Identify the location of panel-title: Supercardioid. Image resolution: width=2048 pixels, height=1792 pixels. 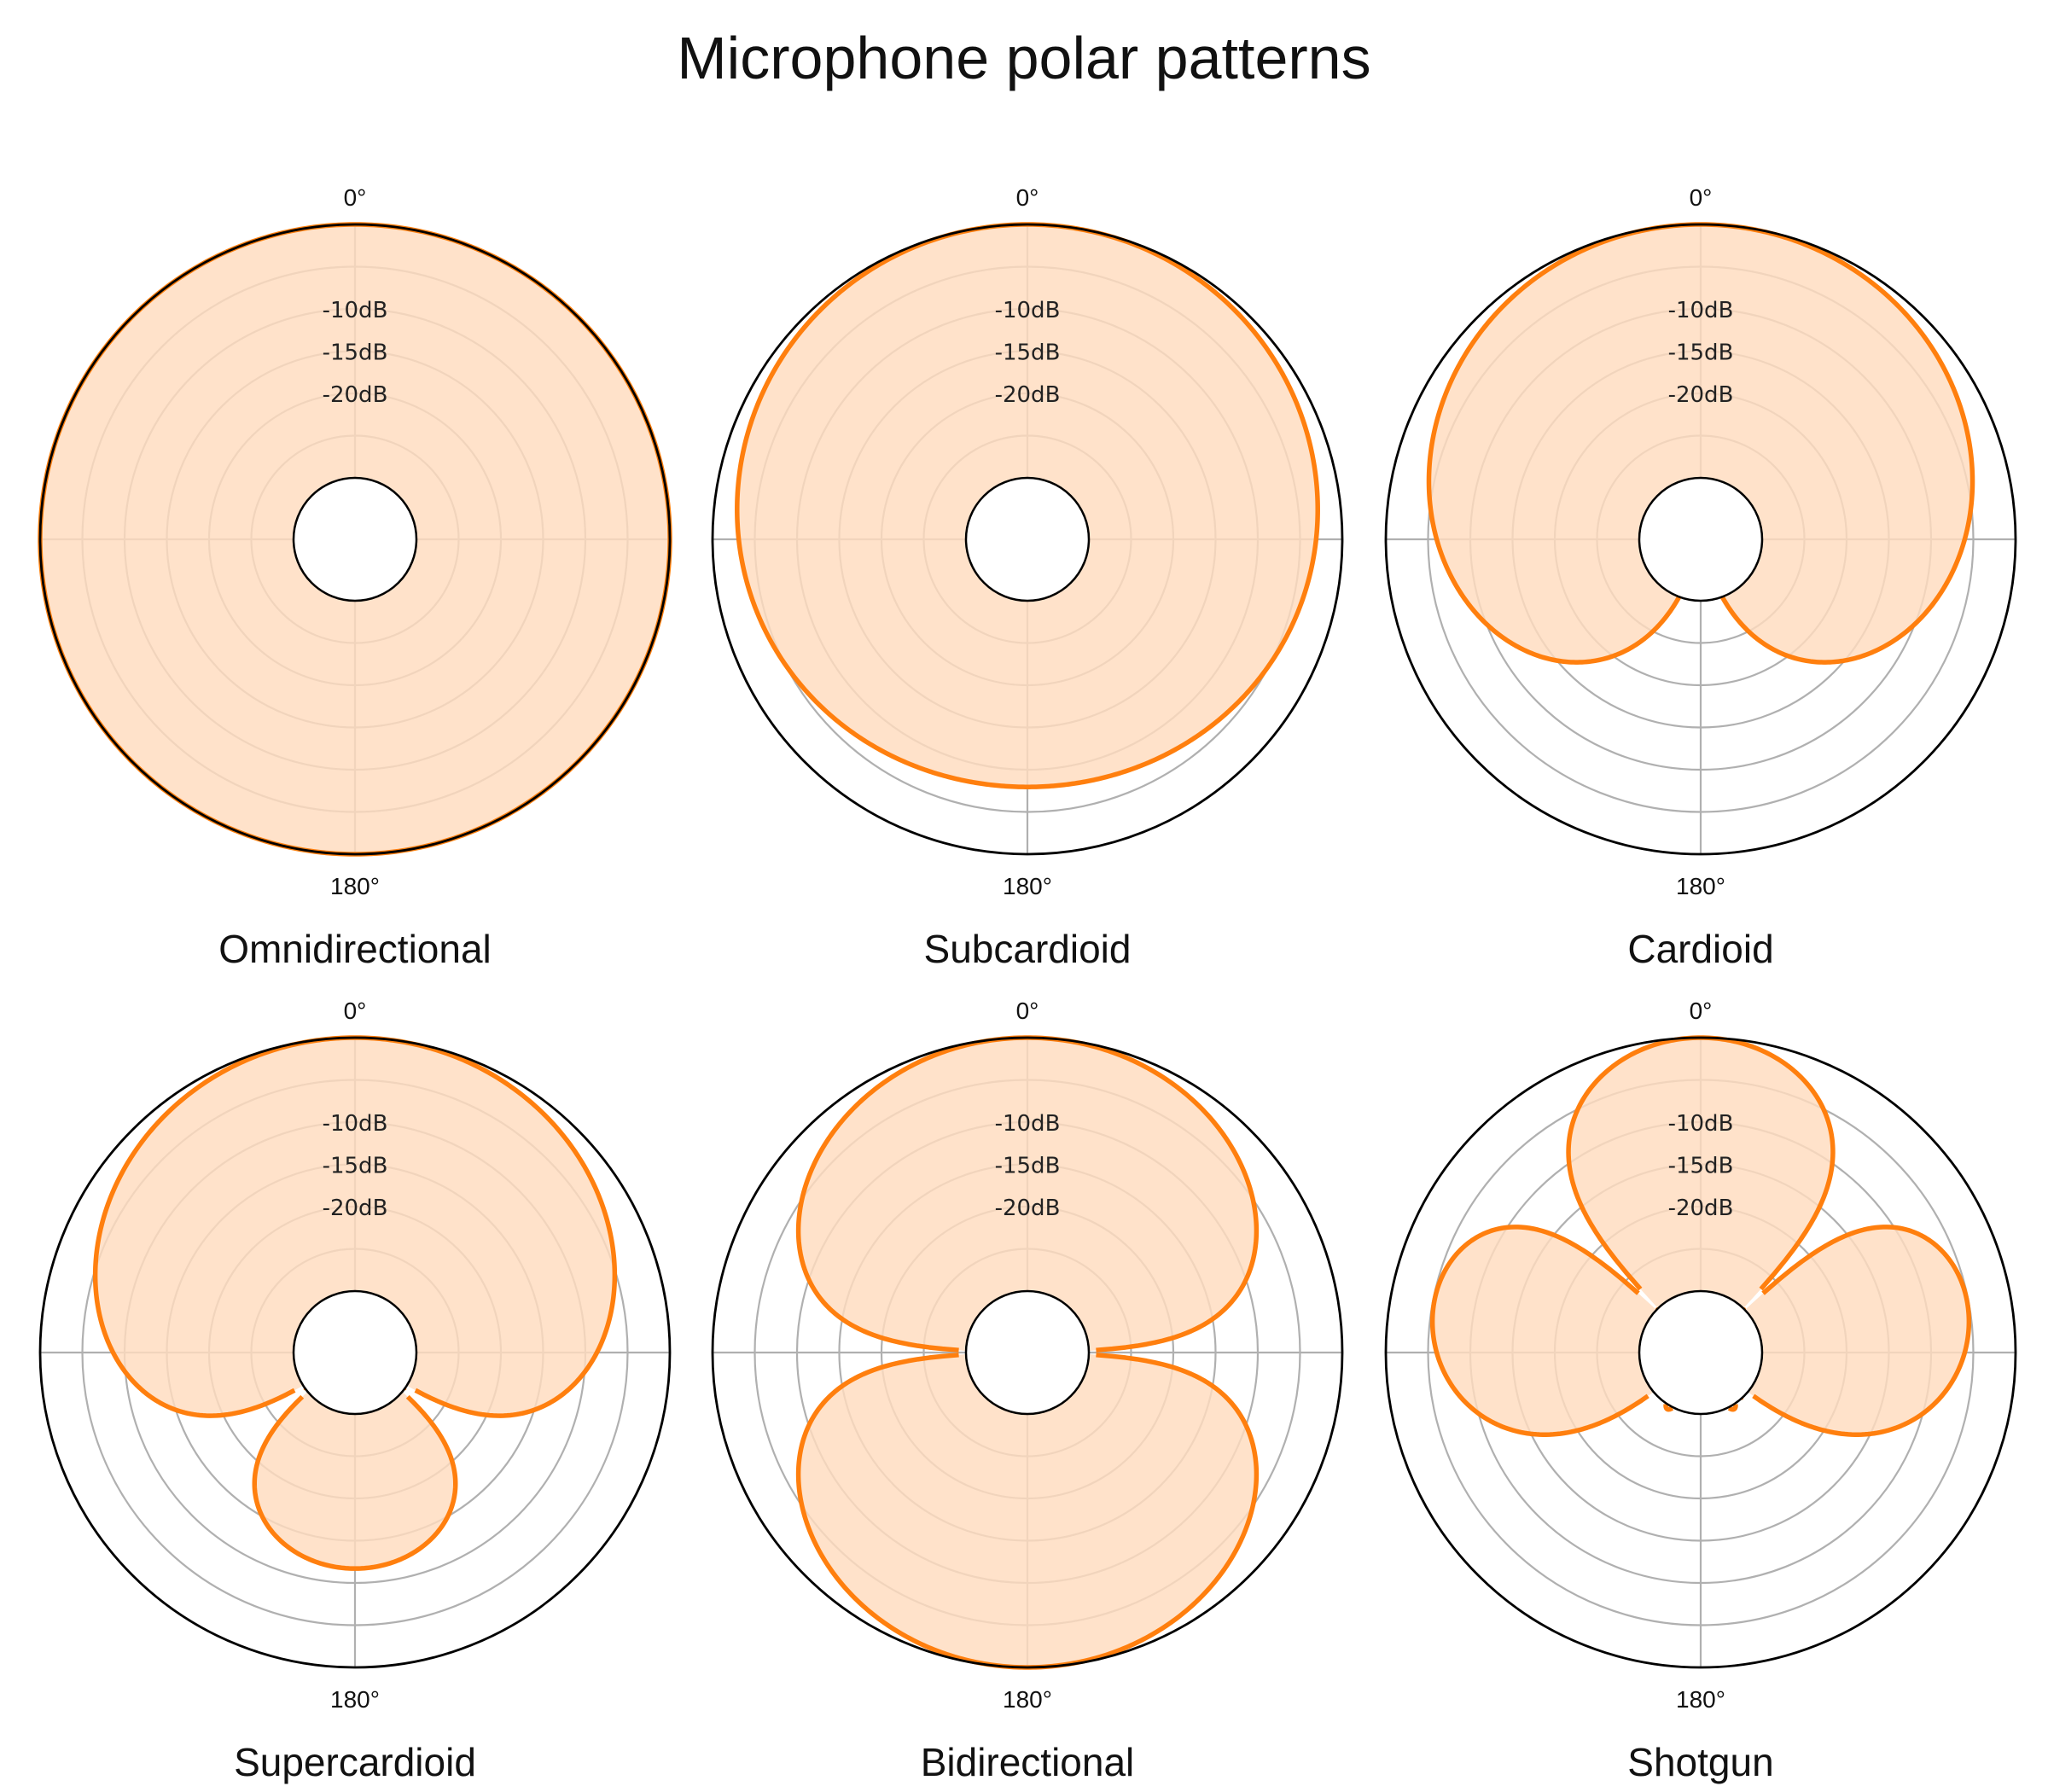
(355, 1762).